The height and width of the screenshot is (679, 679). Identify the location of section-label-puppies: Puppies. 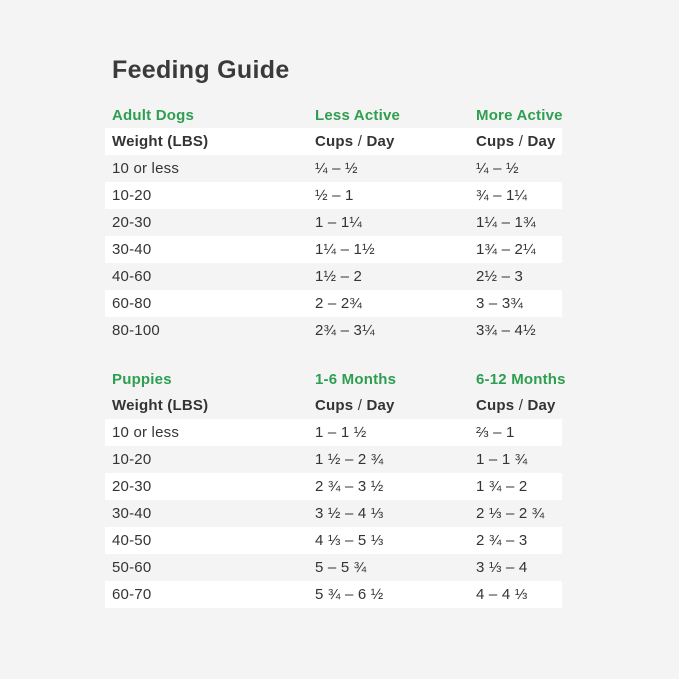
(142, 379).